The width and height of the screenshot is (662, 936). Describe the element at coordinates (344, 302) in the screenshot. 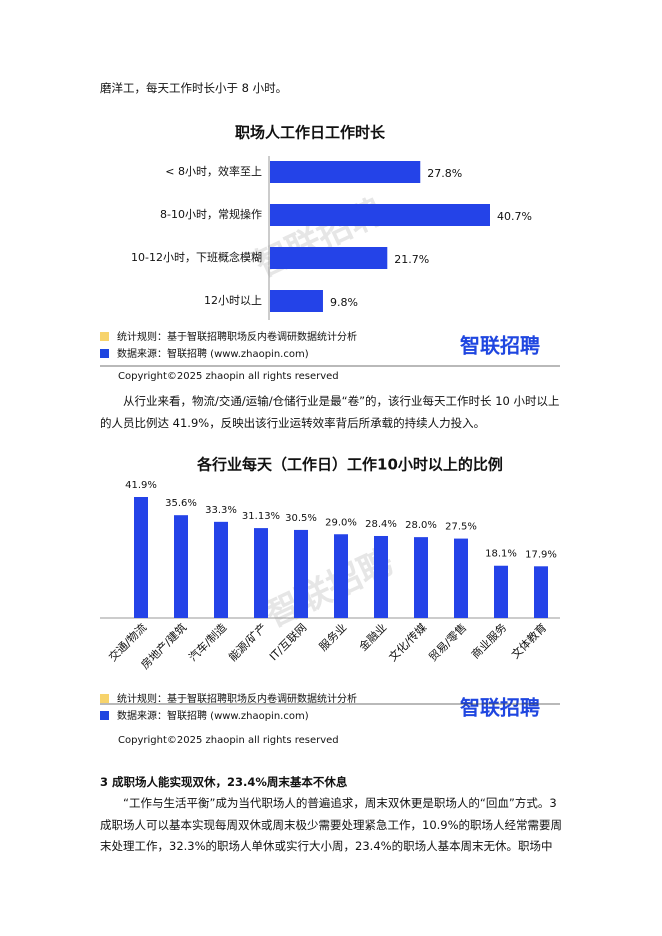

I see `value-label: 9.8%` at that location.